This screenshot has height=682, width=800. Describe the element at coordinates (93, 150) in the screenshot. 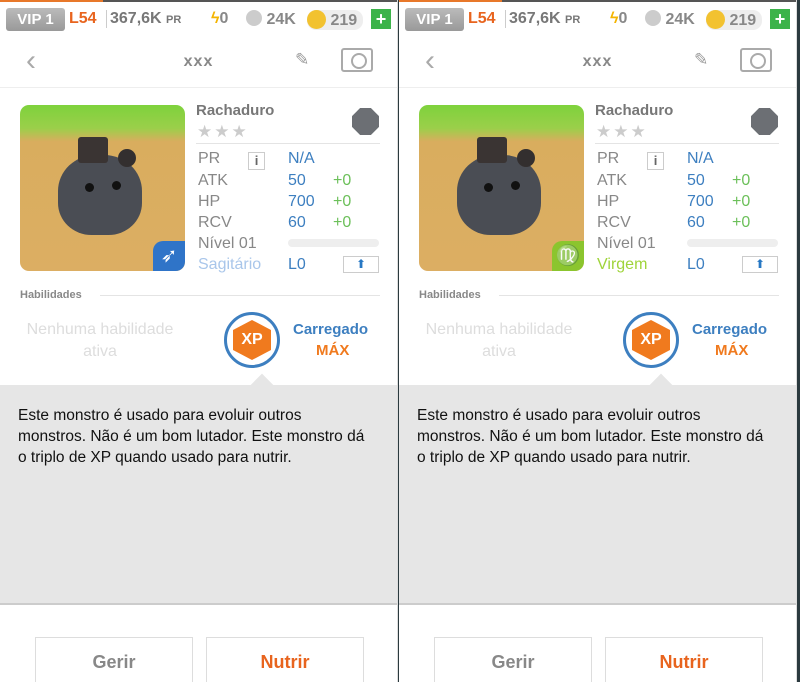

I see `monster-rock` at that location.